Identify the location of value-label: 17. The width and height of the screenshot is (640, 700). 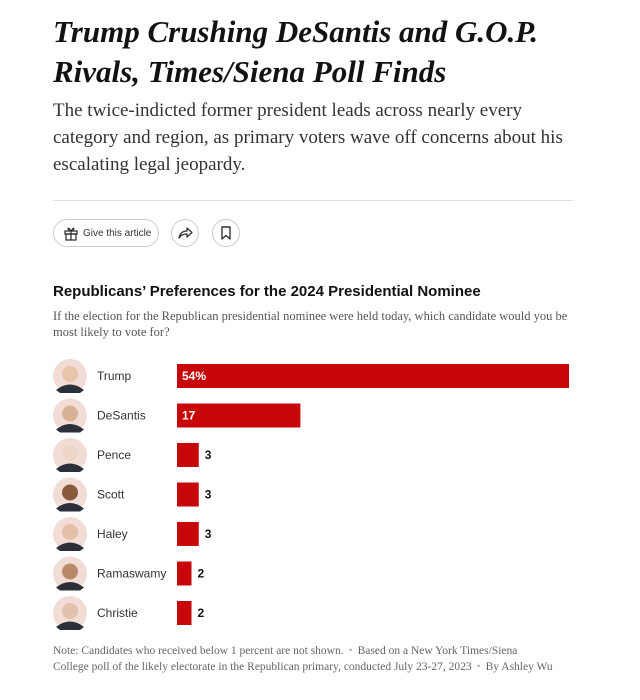
(189, 416).